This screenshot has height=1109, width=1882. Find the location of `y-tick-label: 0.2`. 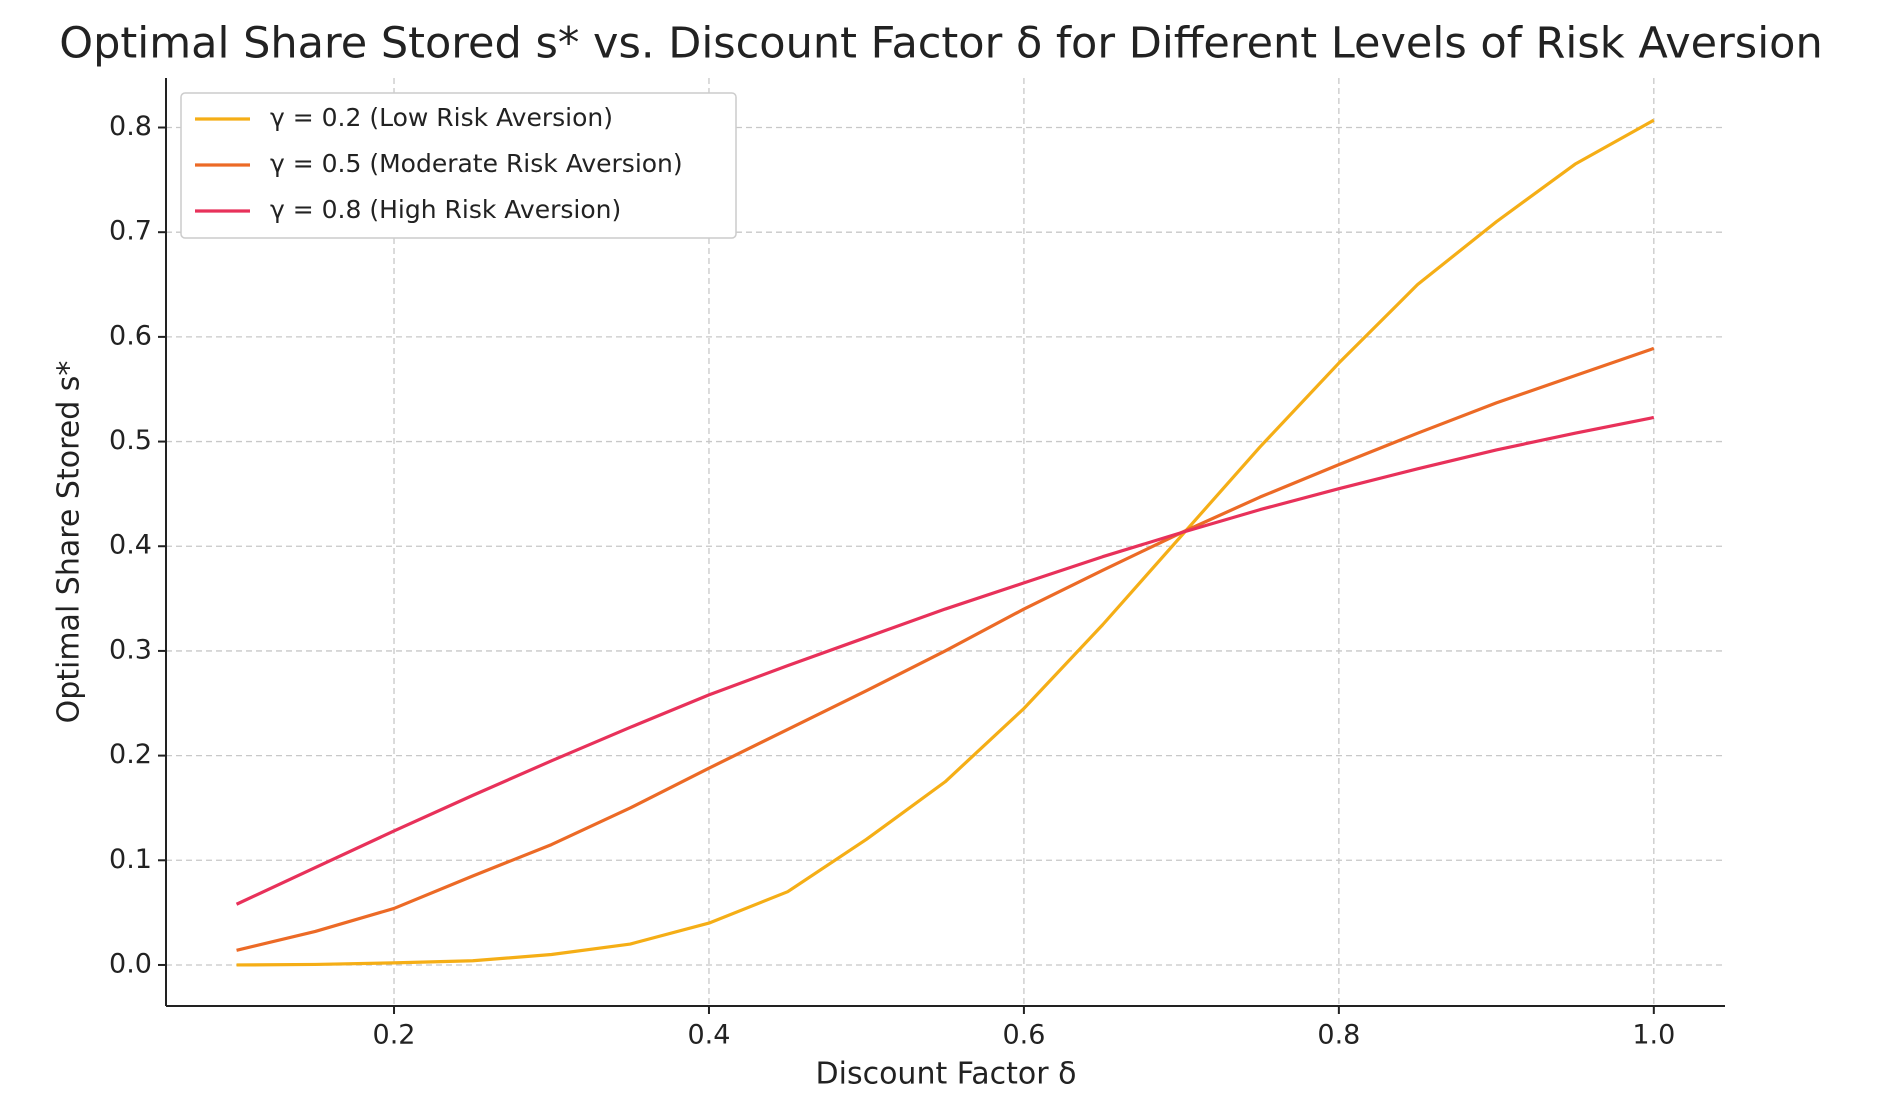

y-tick-label: 0.2 is located at coordinates (130, 754).